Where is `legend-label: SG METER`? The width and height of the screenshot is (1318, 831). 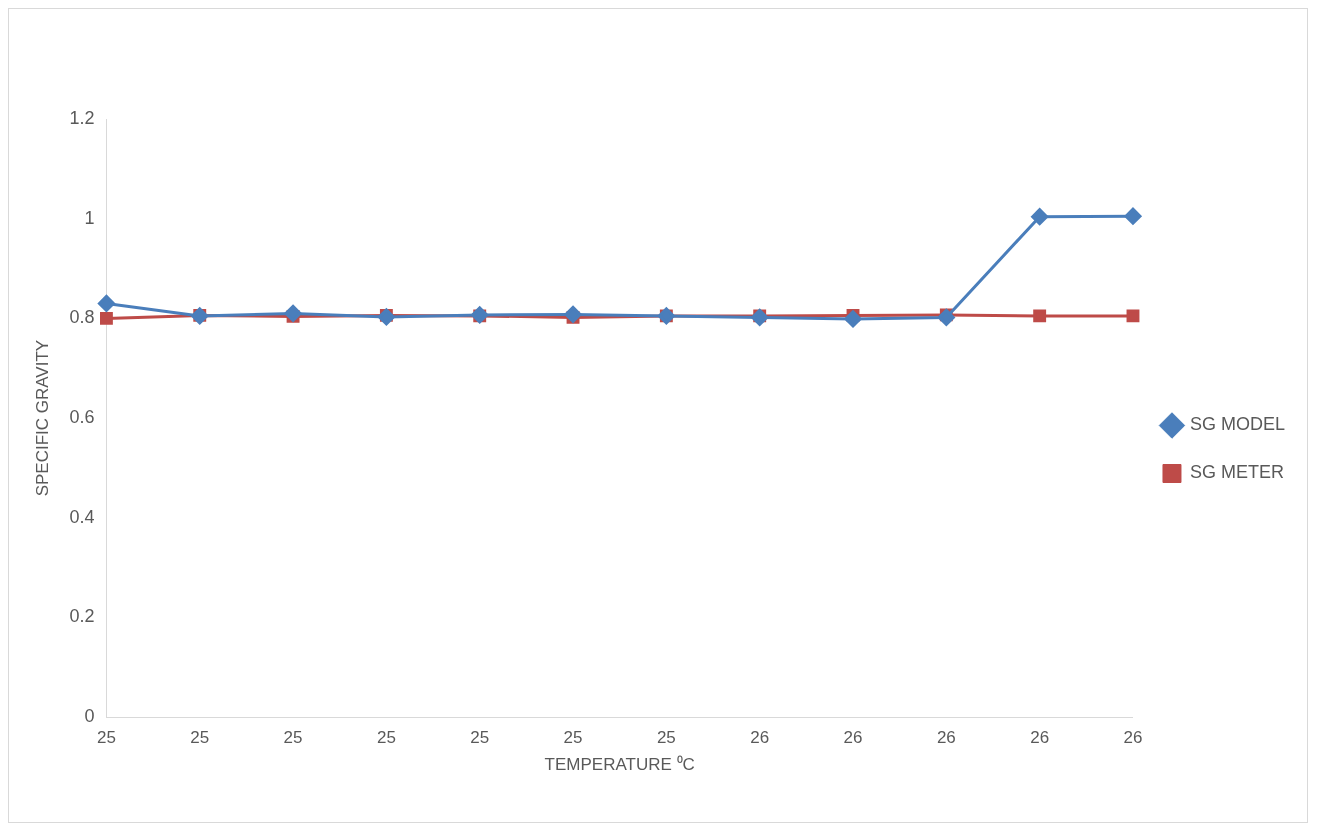
legend-label: SG METER is located at coordinates (1236, 472).